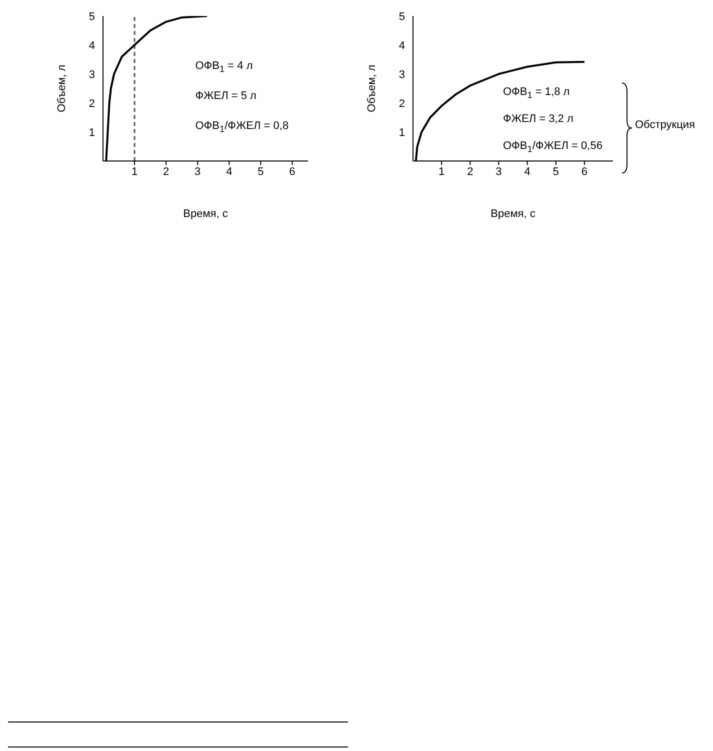 This screenshot has width=713, height=751. Describe the element at coordinates (225, 96) in the screenshot. I see `annotation: ФЖЕЛ = 5 л` at that location.